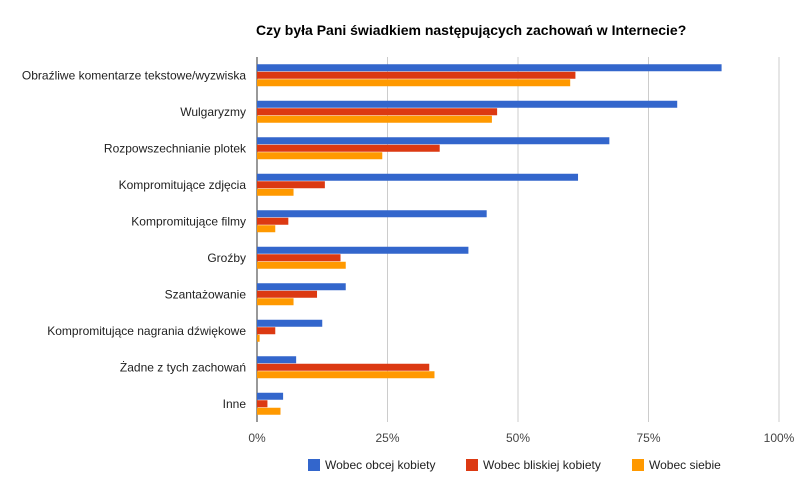 The image size is (800, 484). What do you see at coordinates (257, 438) in the screenshot?
I see `x-tick-label: 0%` at bounding box center [257, 438].